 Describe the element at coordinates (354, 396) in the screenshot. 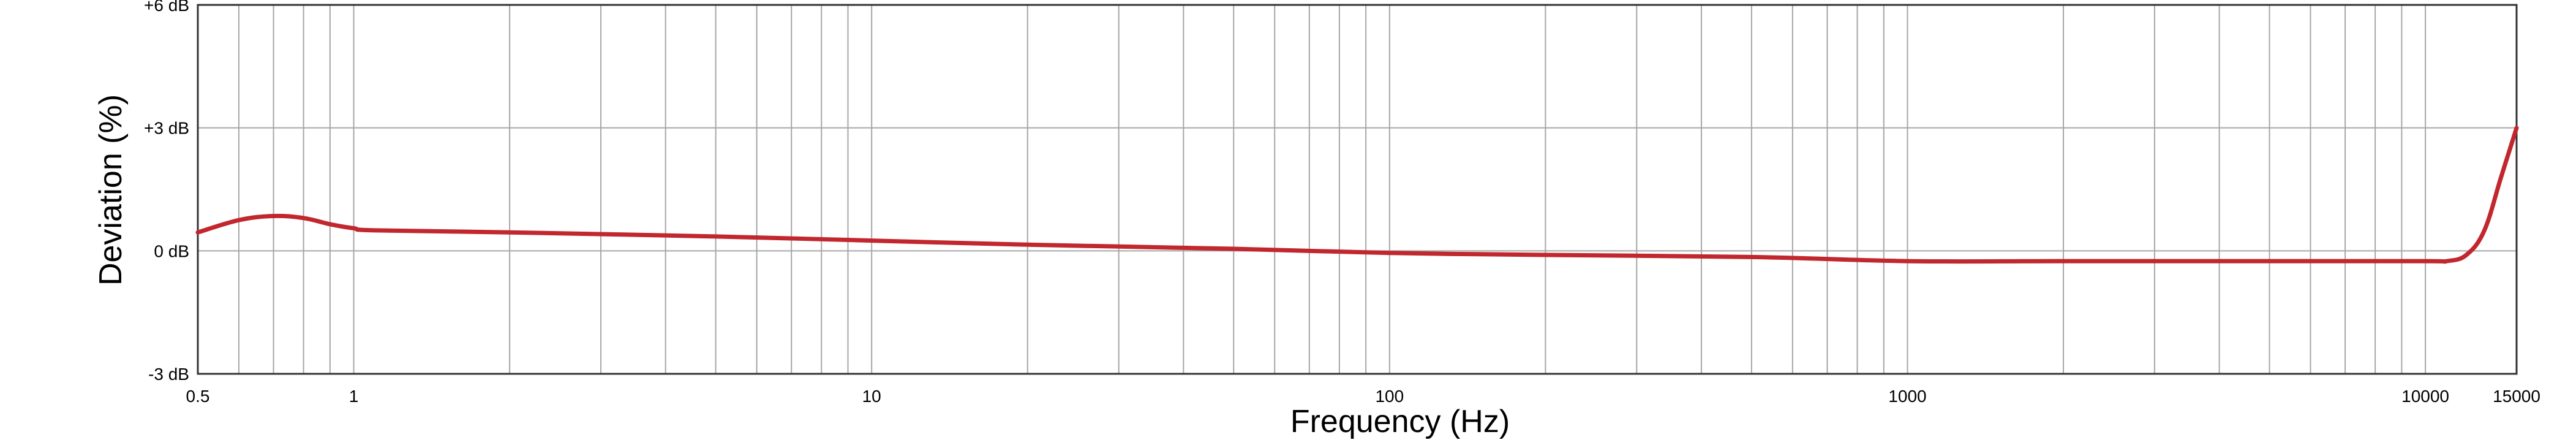

I see `x-tick-label: 1` at that location.